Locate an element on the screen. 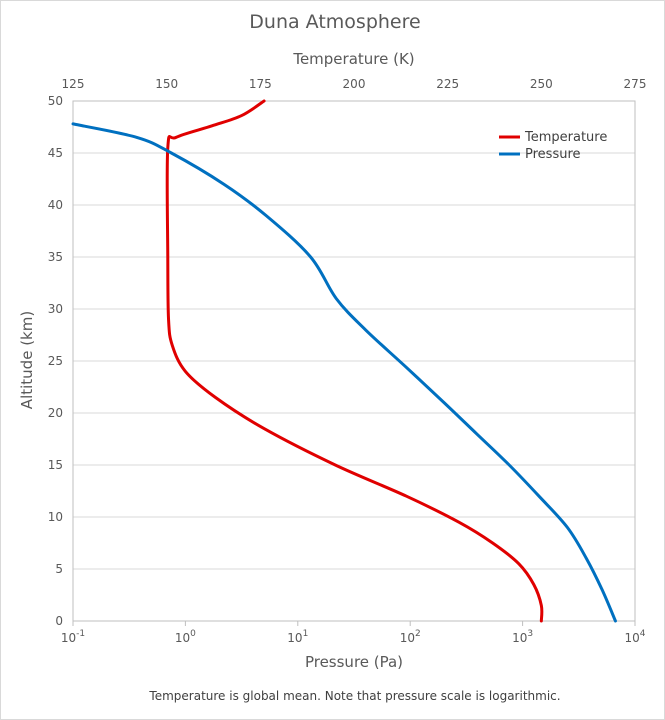  bottom-tick-label: 10⁴ is located at coordinates (634, 637).